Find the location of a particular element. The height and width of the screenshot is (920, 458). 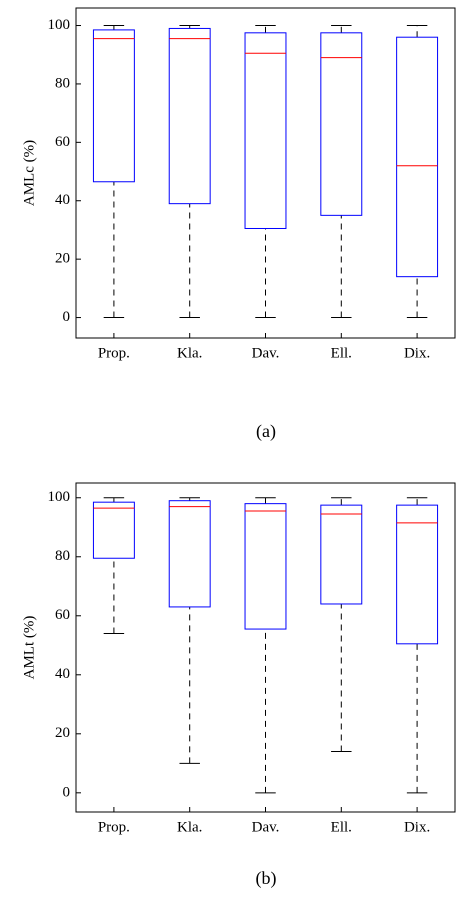

y-axis-label: AMLt (%) is located at coordinates (29, 648).